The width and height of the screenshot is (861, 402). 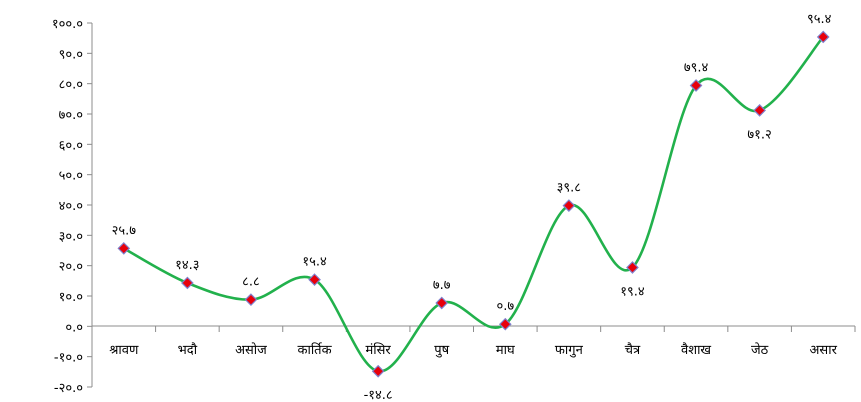 I want to click on x-category-label: जेठ, so click(x=760, y=350).